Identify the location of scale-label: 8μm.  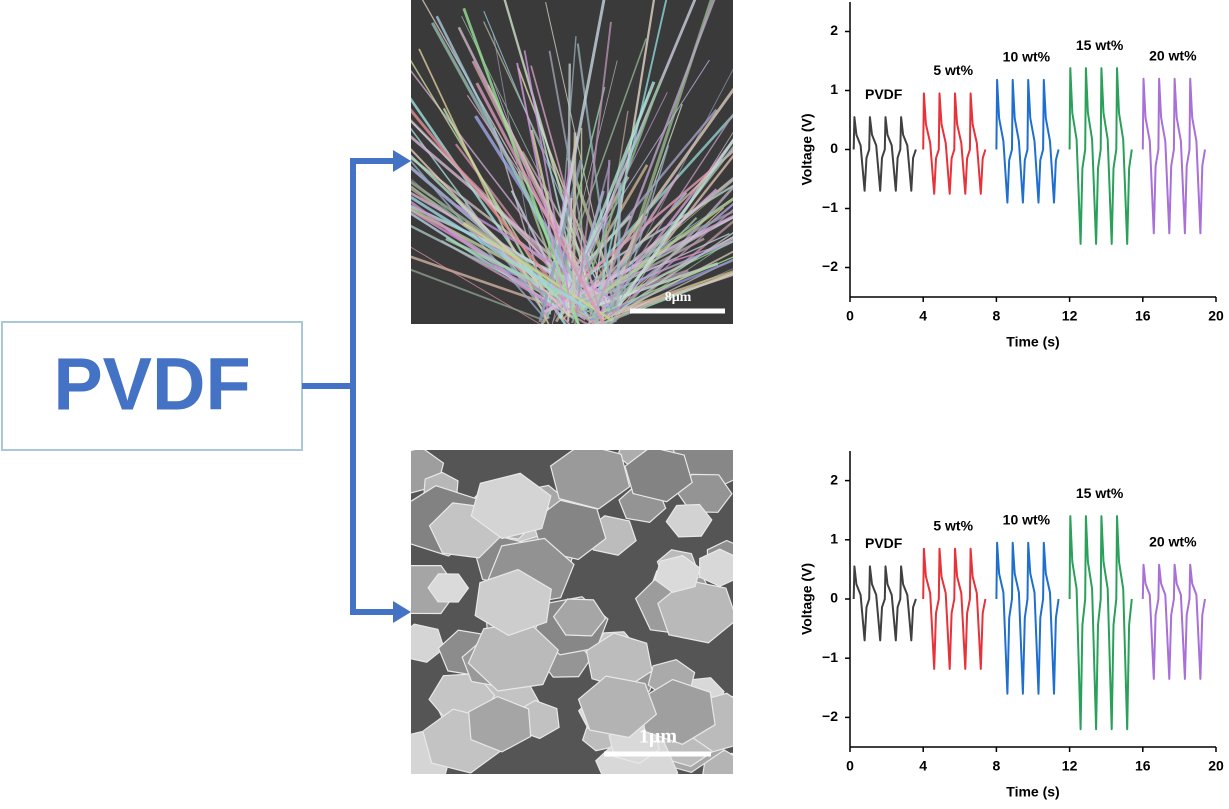
(678, 297).